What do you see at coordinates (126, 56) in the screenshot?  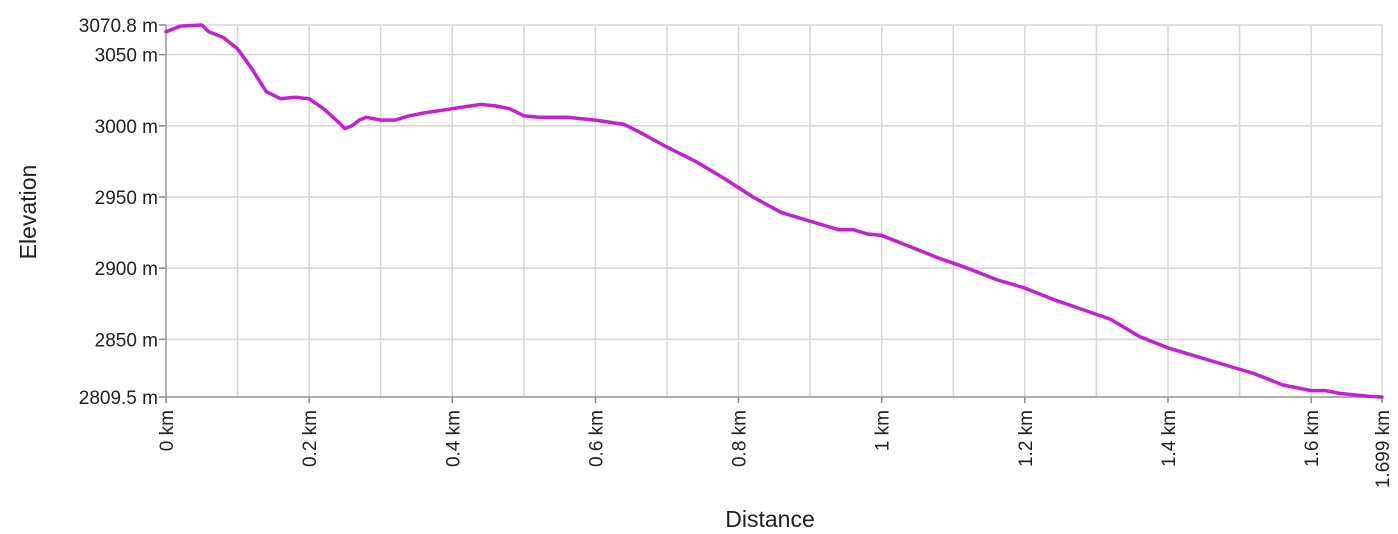 I see `y-tick-label: 3050 m` at bounding box center [126, 56].